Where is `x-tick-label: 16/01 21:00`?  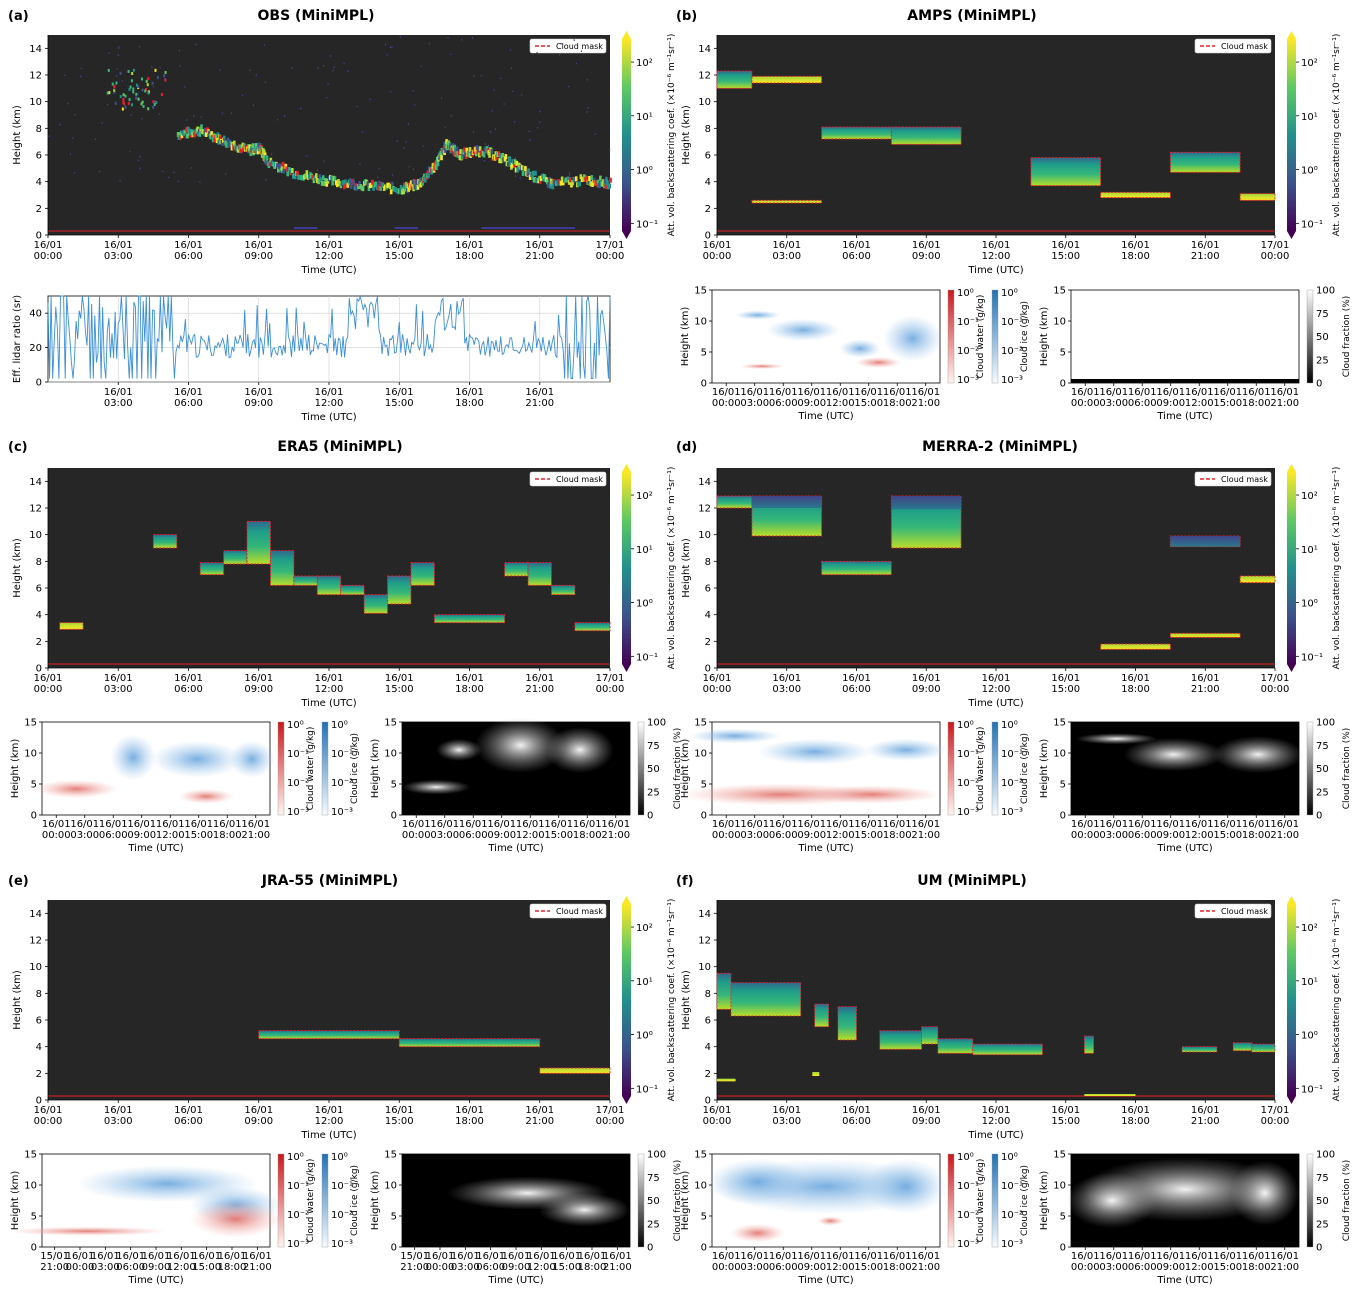 x-tick-label: 16/01 21:00 is located at coordinates (539, 684).